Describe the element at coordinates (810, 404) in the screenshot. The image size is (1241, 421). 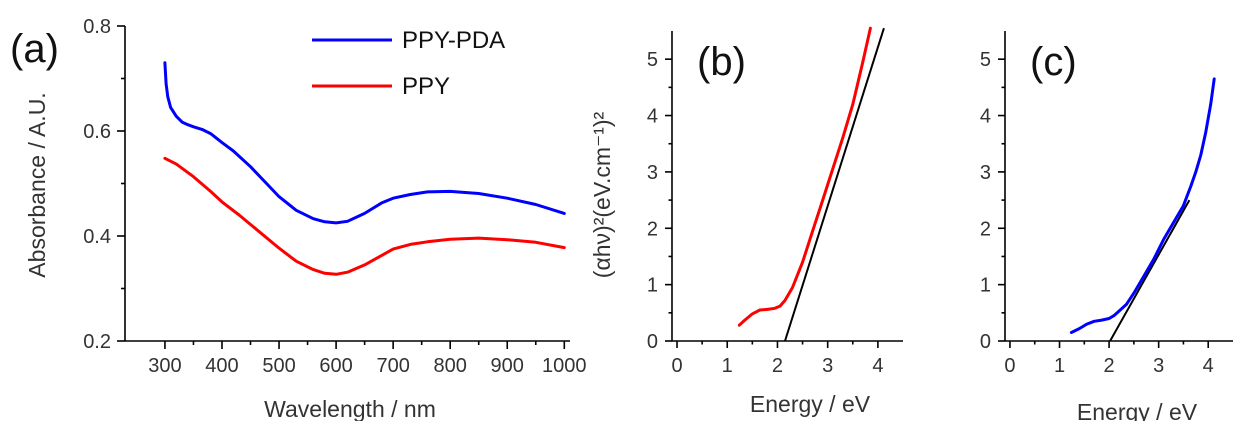
I see `panel-b-x-axis-title: Energy / eV` at that location.